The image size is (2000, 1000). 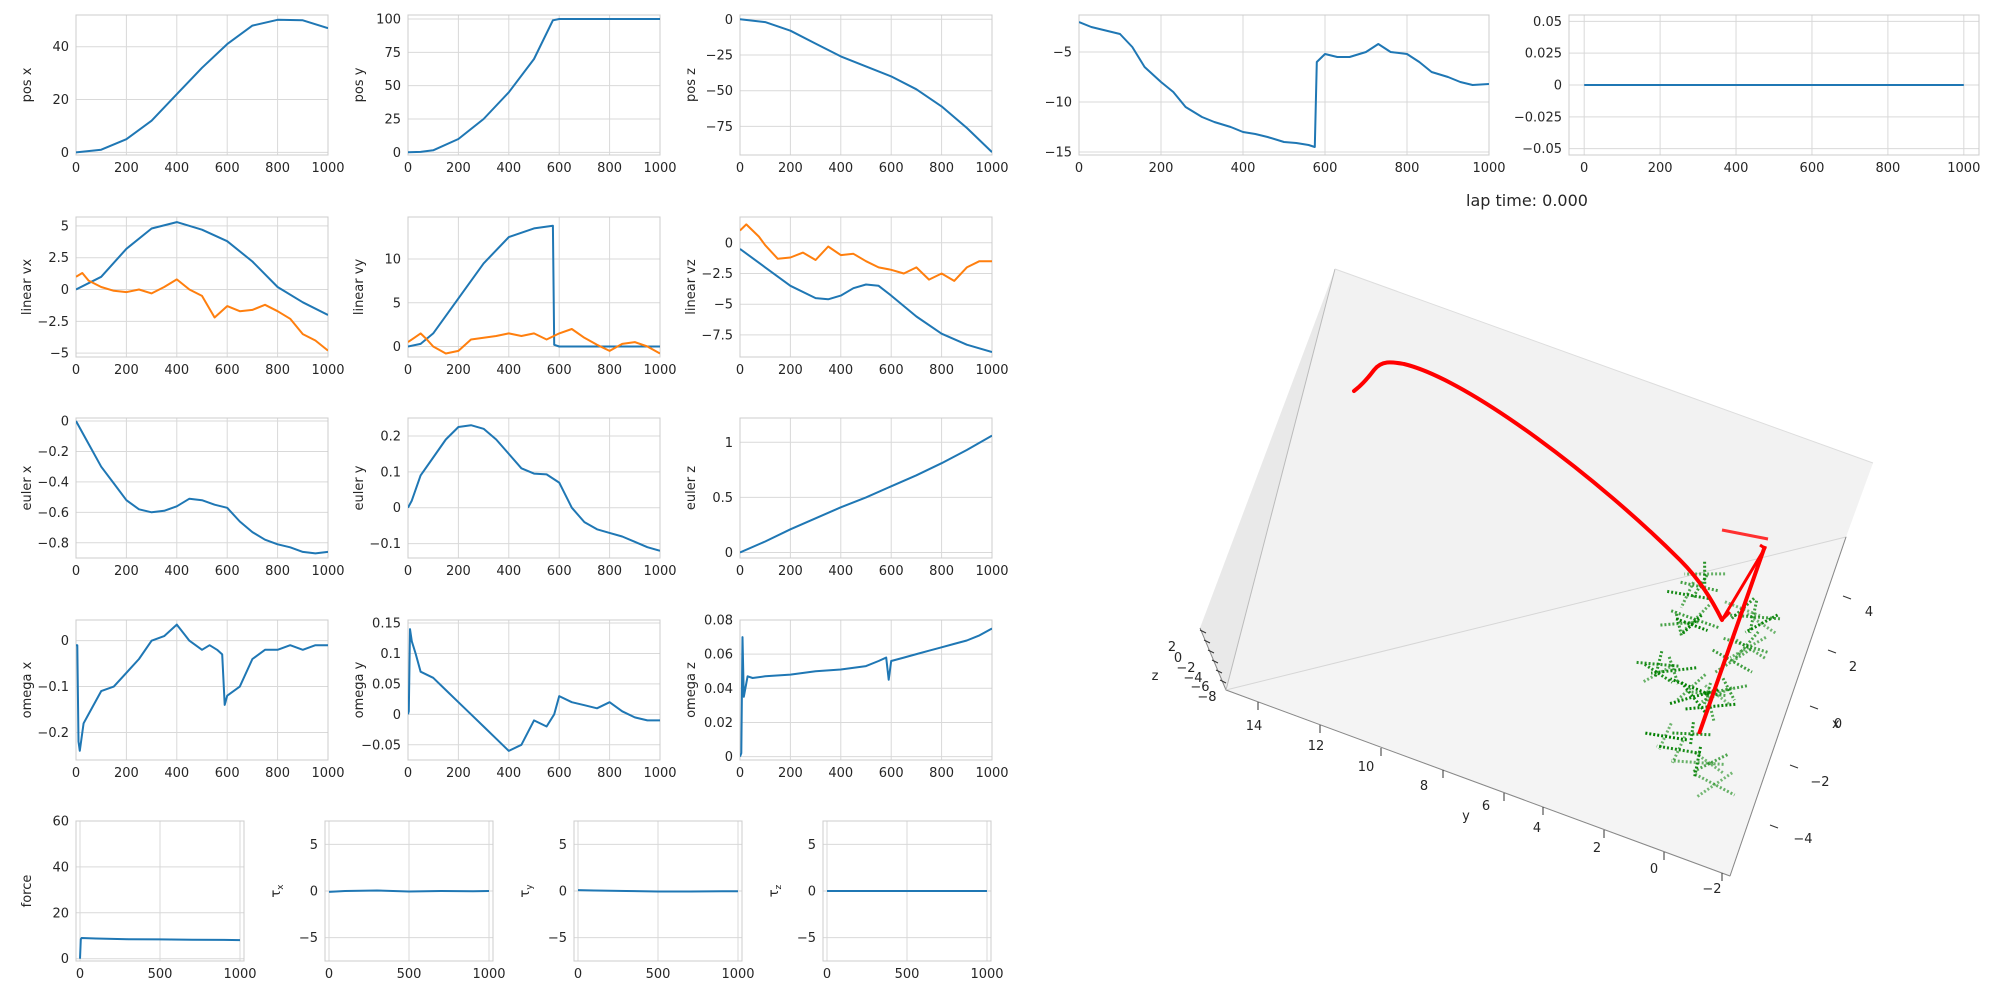 What do you see at coordinates (1172, 647) in the screenshot?
I see `z-tick-label: 2` at bounding box center [1172, 647].